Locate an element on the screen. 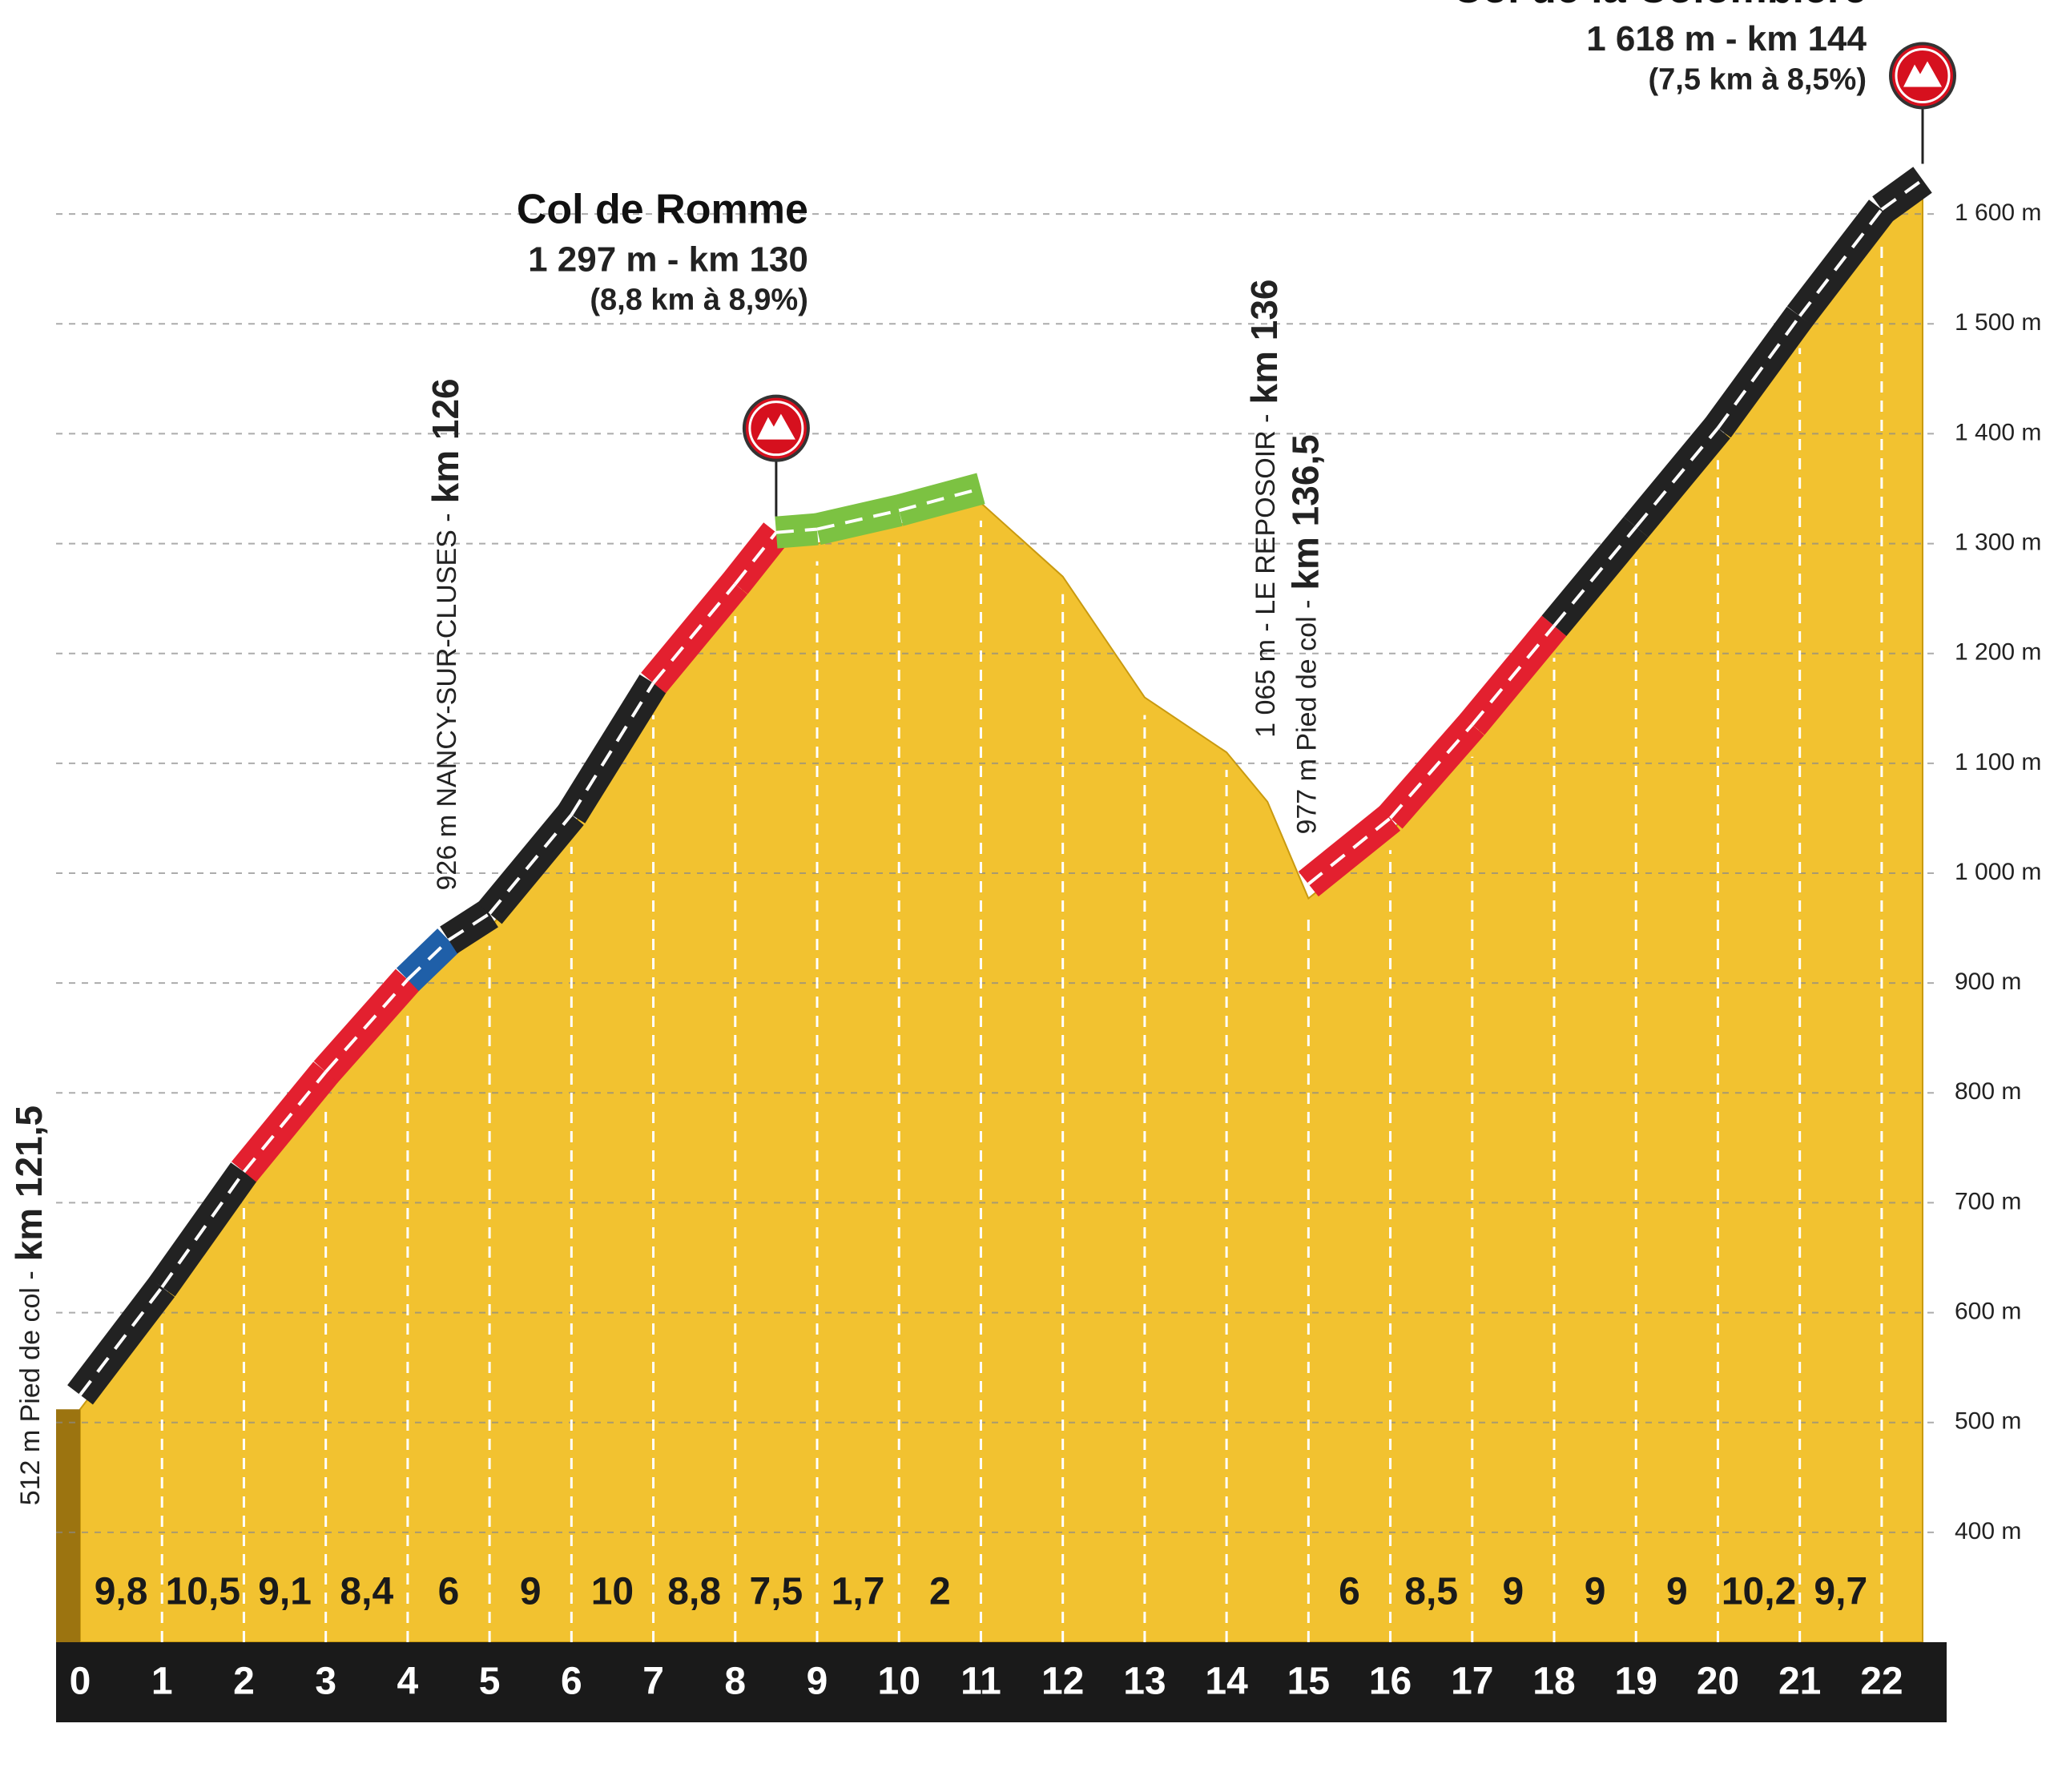  gradient-label: 8,4 is located at coordinates (366, 1592).